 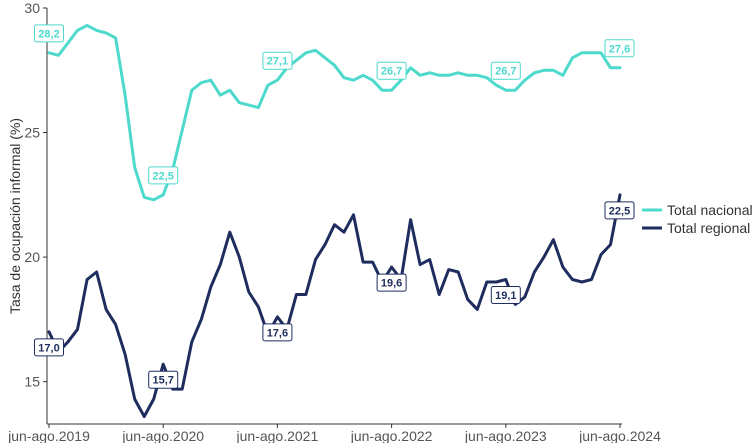 I want to click on data-label: 28,2, so click(x=49, y=33).